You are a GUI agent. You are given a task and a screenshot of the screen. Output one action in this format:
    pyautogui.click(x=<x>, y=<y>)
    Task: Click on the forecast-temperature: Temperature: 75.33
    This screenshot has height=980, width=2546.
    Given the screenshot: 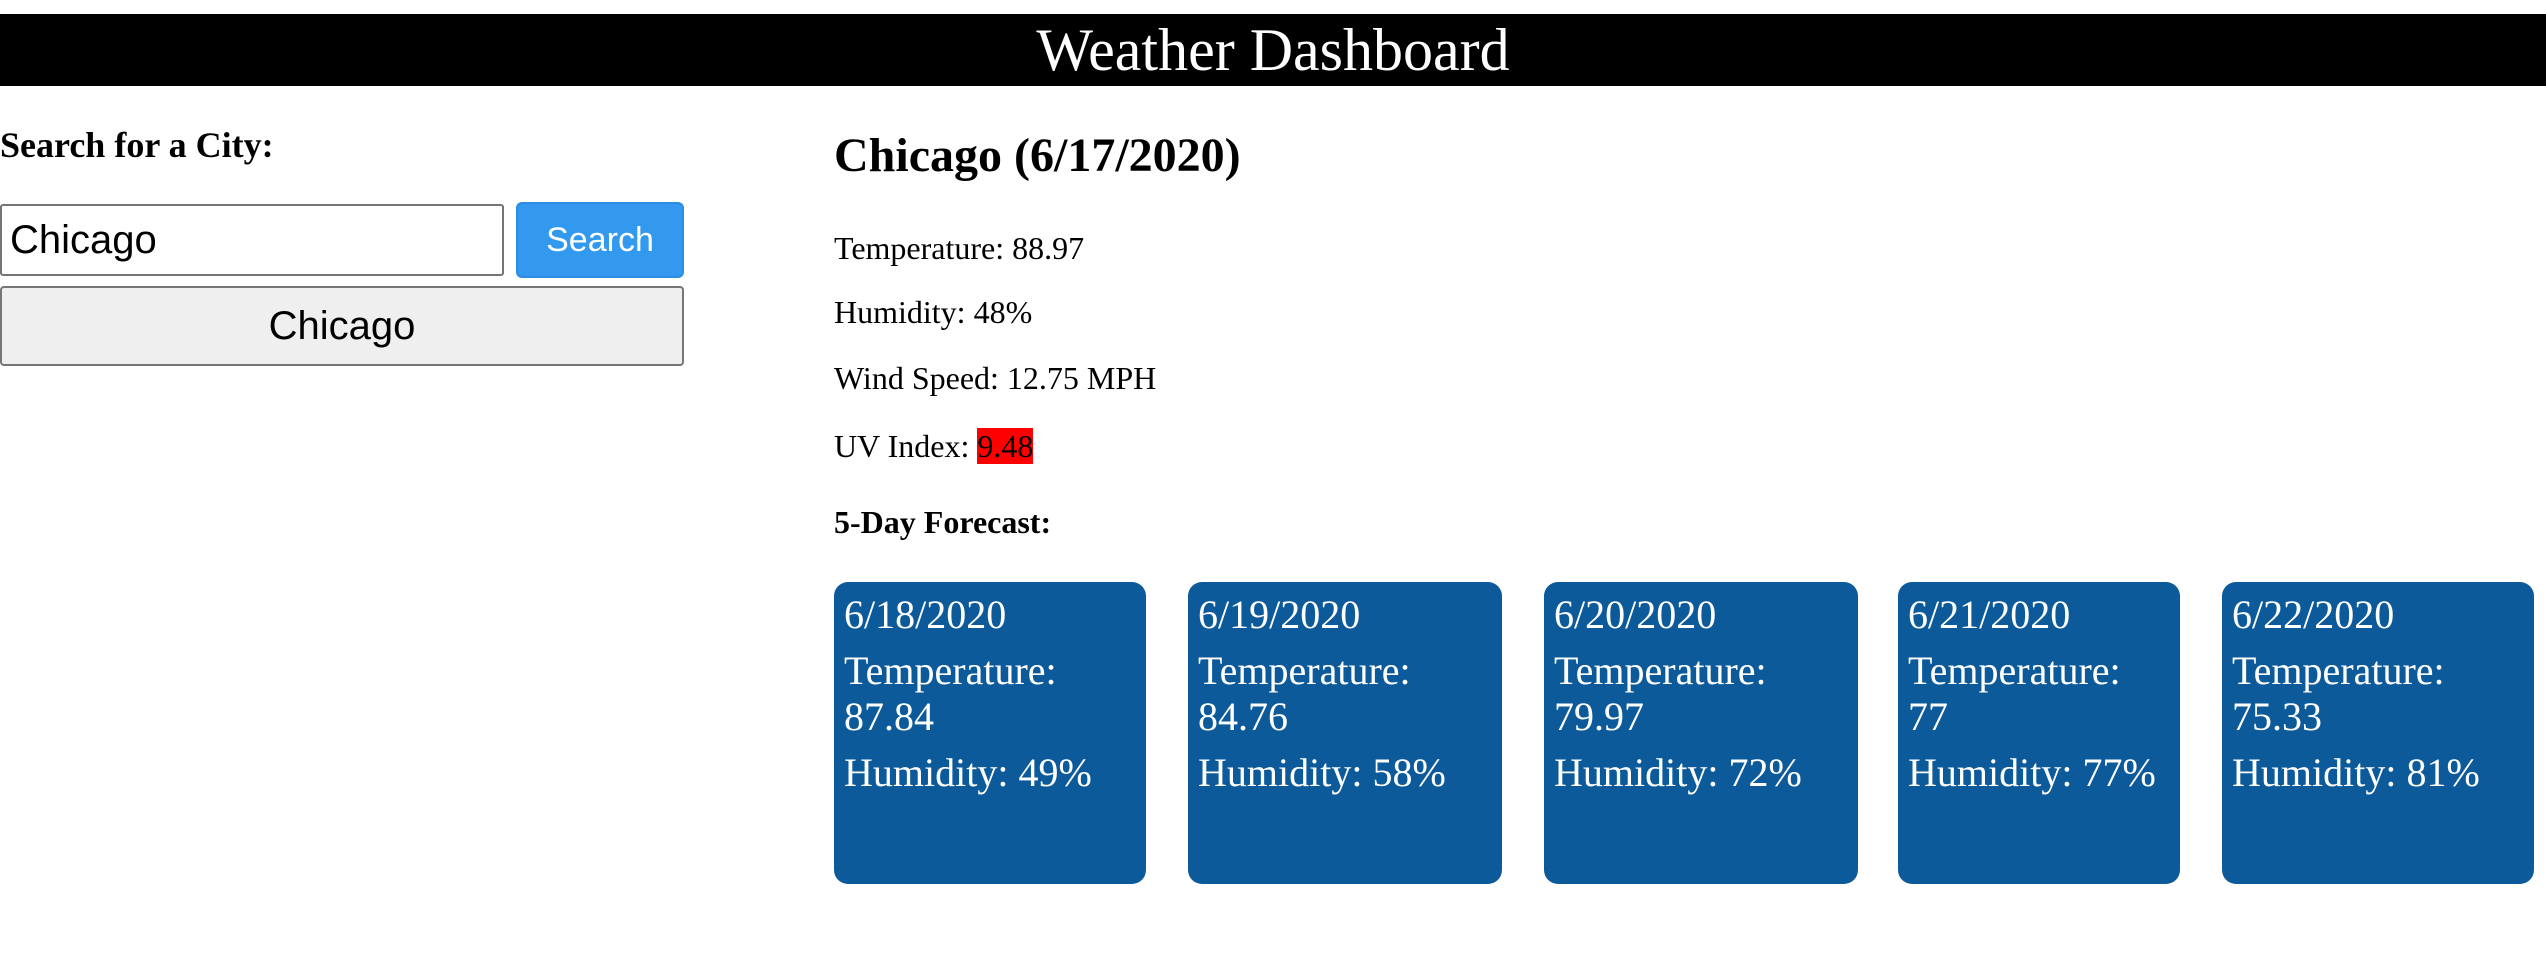 What is the action you would take?
    pyautogui.click(x=2338, y=693)
    